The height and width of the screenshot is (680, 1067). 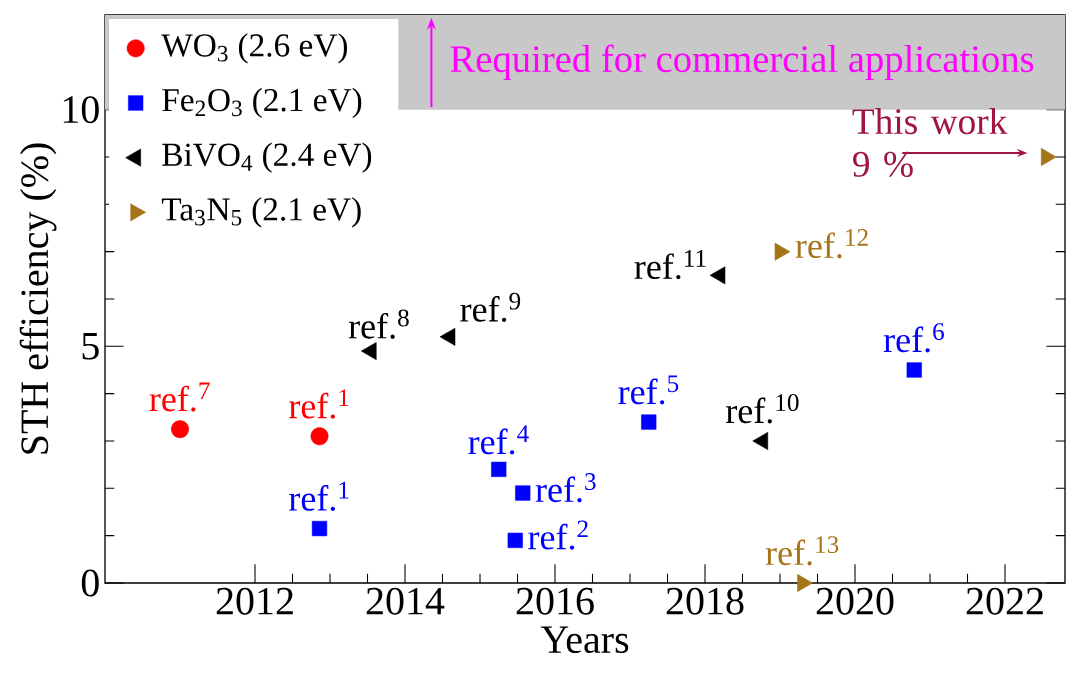 I want to click on annotation: ref.$^{6}$, so click(x=913, y=338).